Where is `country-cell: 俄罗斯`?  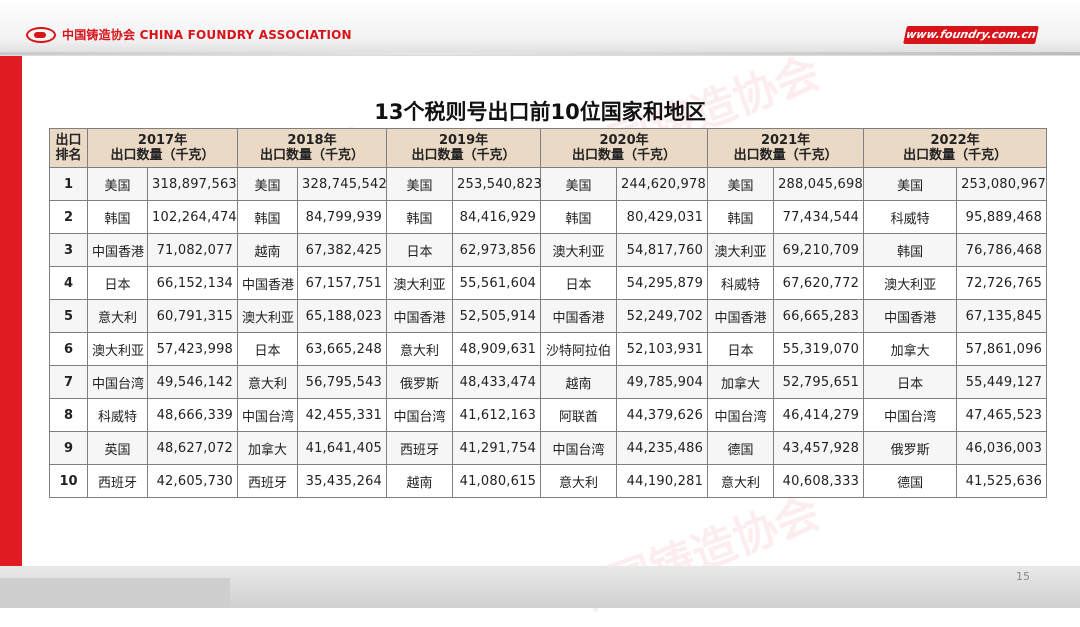 country-cell: 俄罗斯 is located at coordinates (910, 448).